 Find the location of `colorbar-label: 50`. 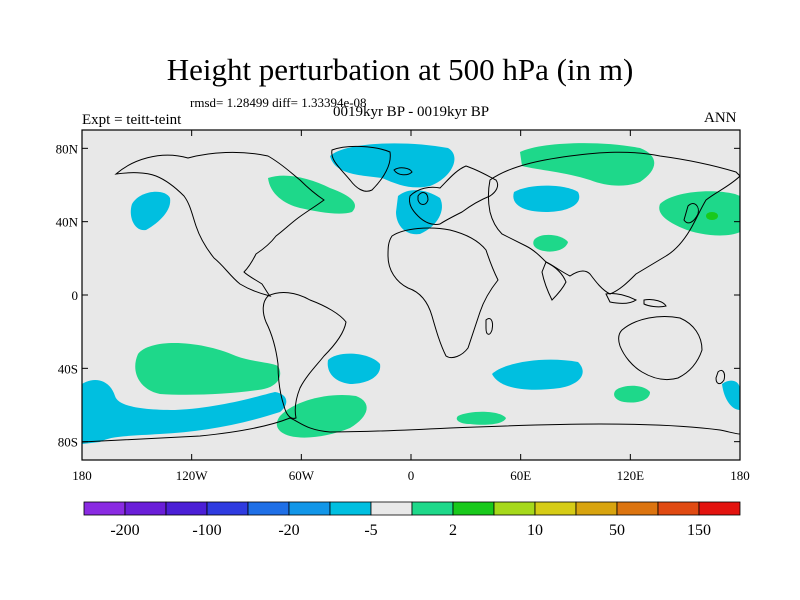

colorbar-label: 50 is located at coordinates (617, 530).